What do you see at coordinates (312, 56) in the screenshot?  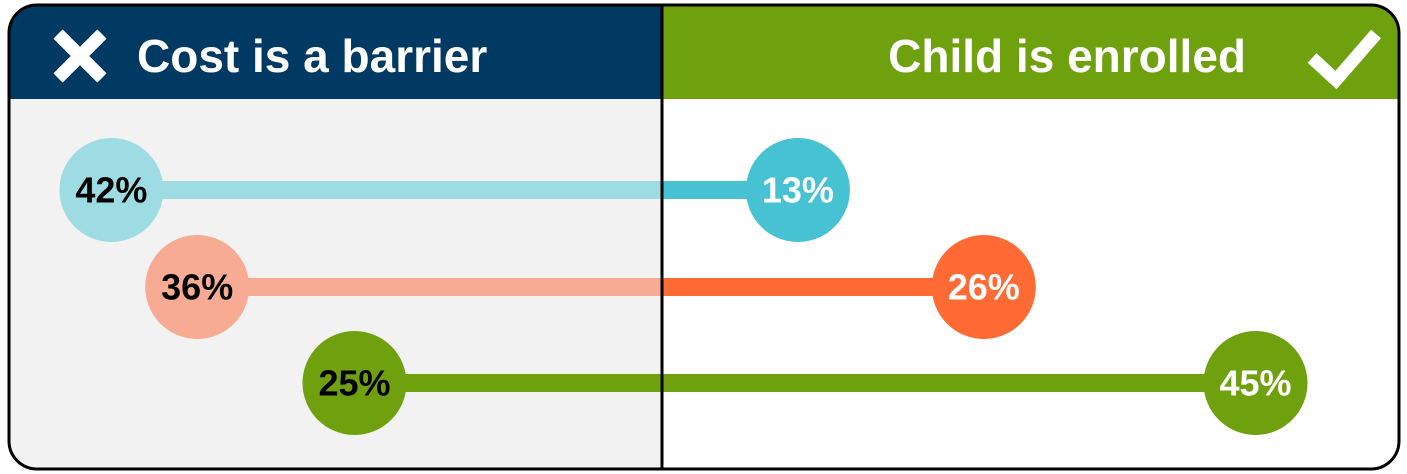 I see `left-title: Cost is a barrier` at bounding box center [312, 56].